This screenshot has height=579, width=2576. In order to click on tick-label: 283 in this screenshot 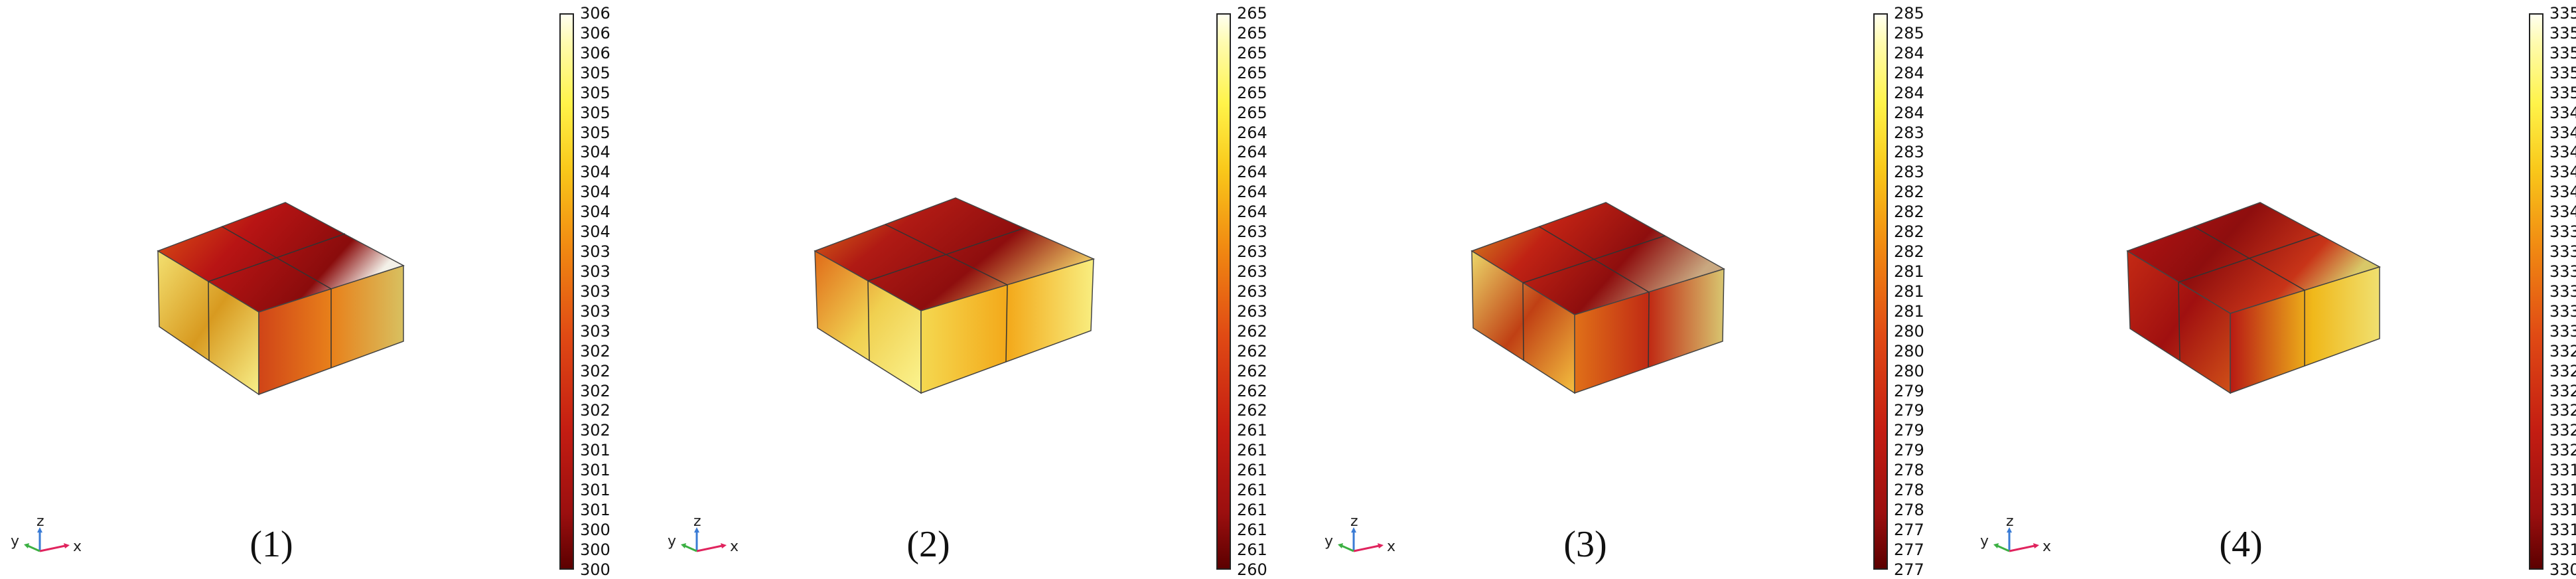, I will do `click(1909, 152)`.